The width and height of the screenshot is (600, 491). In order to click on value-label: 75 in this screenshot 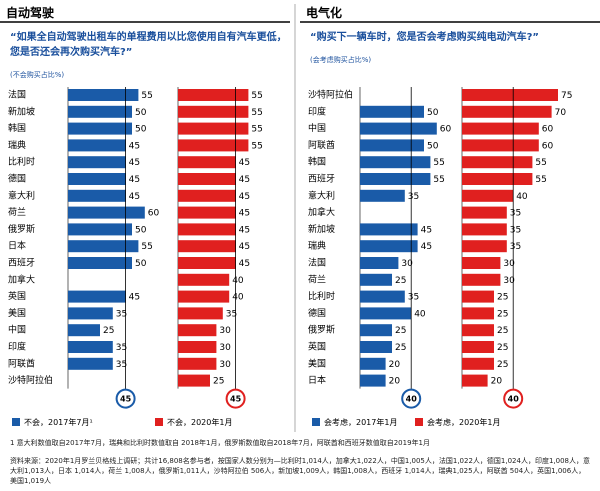, I will do `click(566, 96)`.